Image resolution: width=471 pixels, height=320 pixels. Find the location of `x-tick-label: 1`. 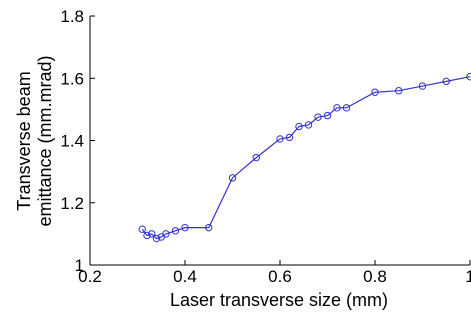

x-tick-label: 1 is located at coordinates (468, 276).